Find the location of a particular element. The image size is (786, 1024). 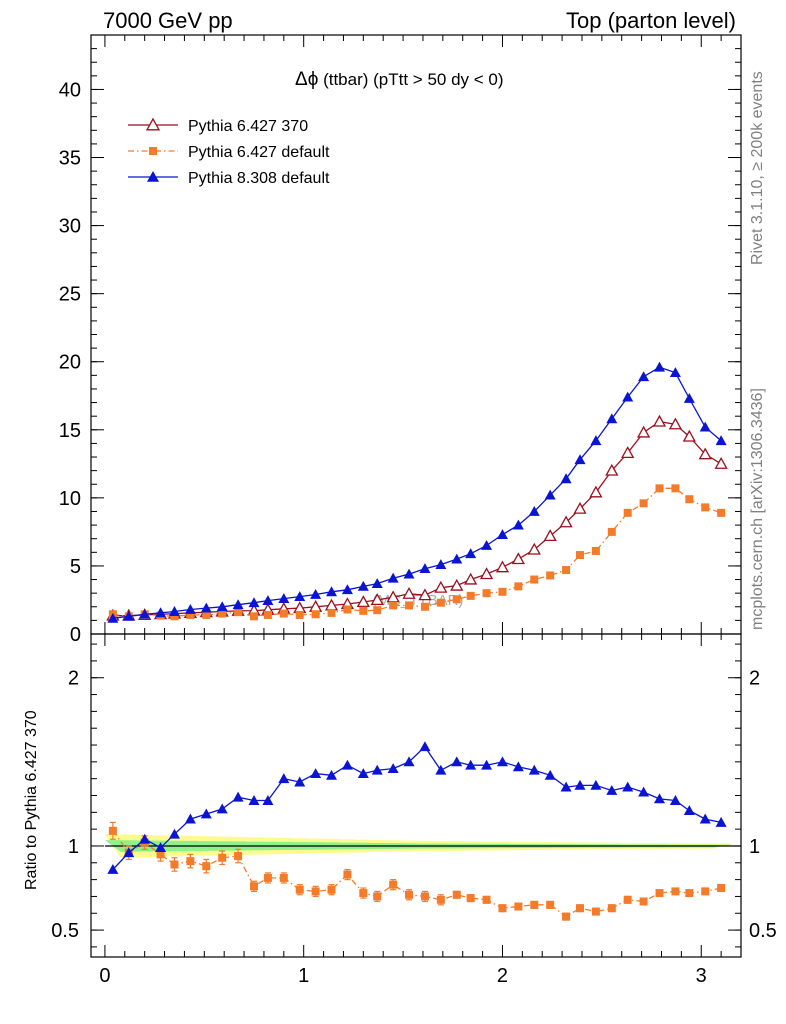

ratio-y-tick-label-right: 2 is located at coordinates (754, 679).